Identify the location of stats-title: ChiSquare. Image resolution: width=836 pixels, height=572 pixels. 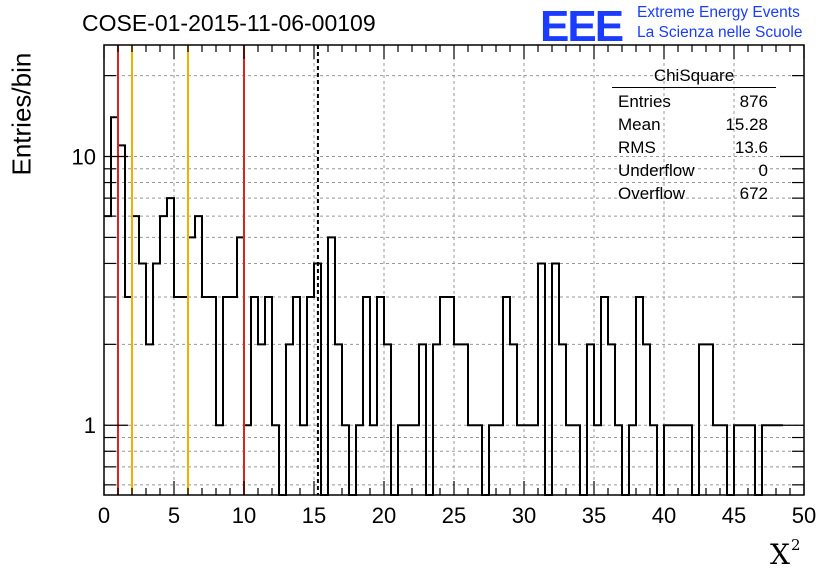
(694, 77).